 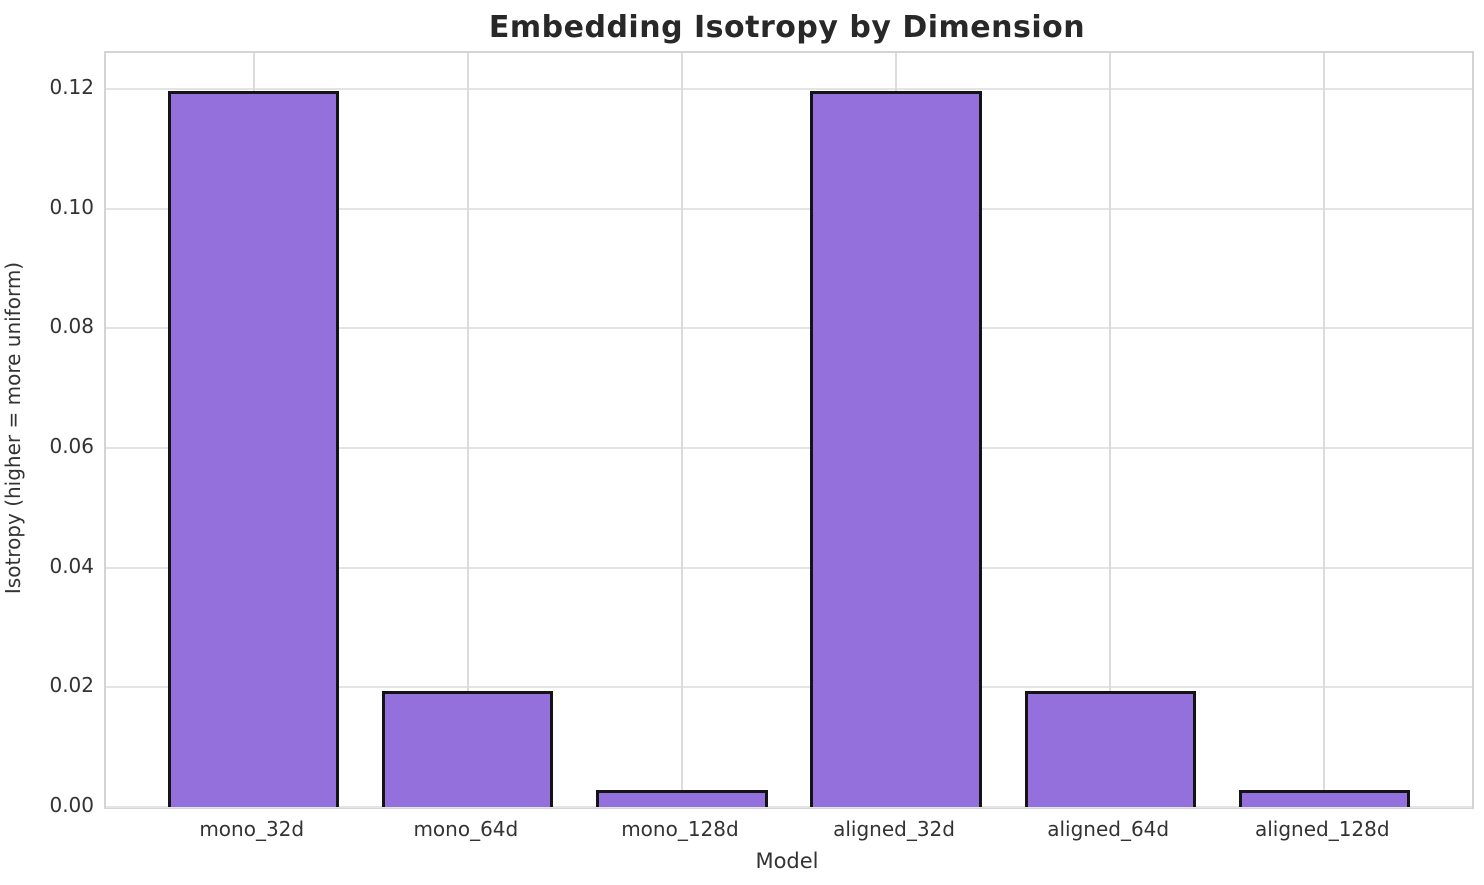 What do you see at coordinates (71, 445) in the screenshot?
I see `y-tick-label: 0.06` at bounding box center [71, 445].